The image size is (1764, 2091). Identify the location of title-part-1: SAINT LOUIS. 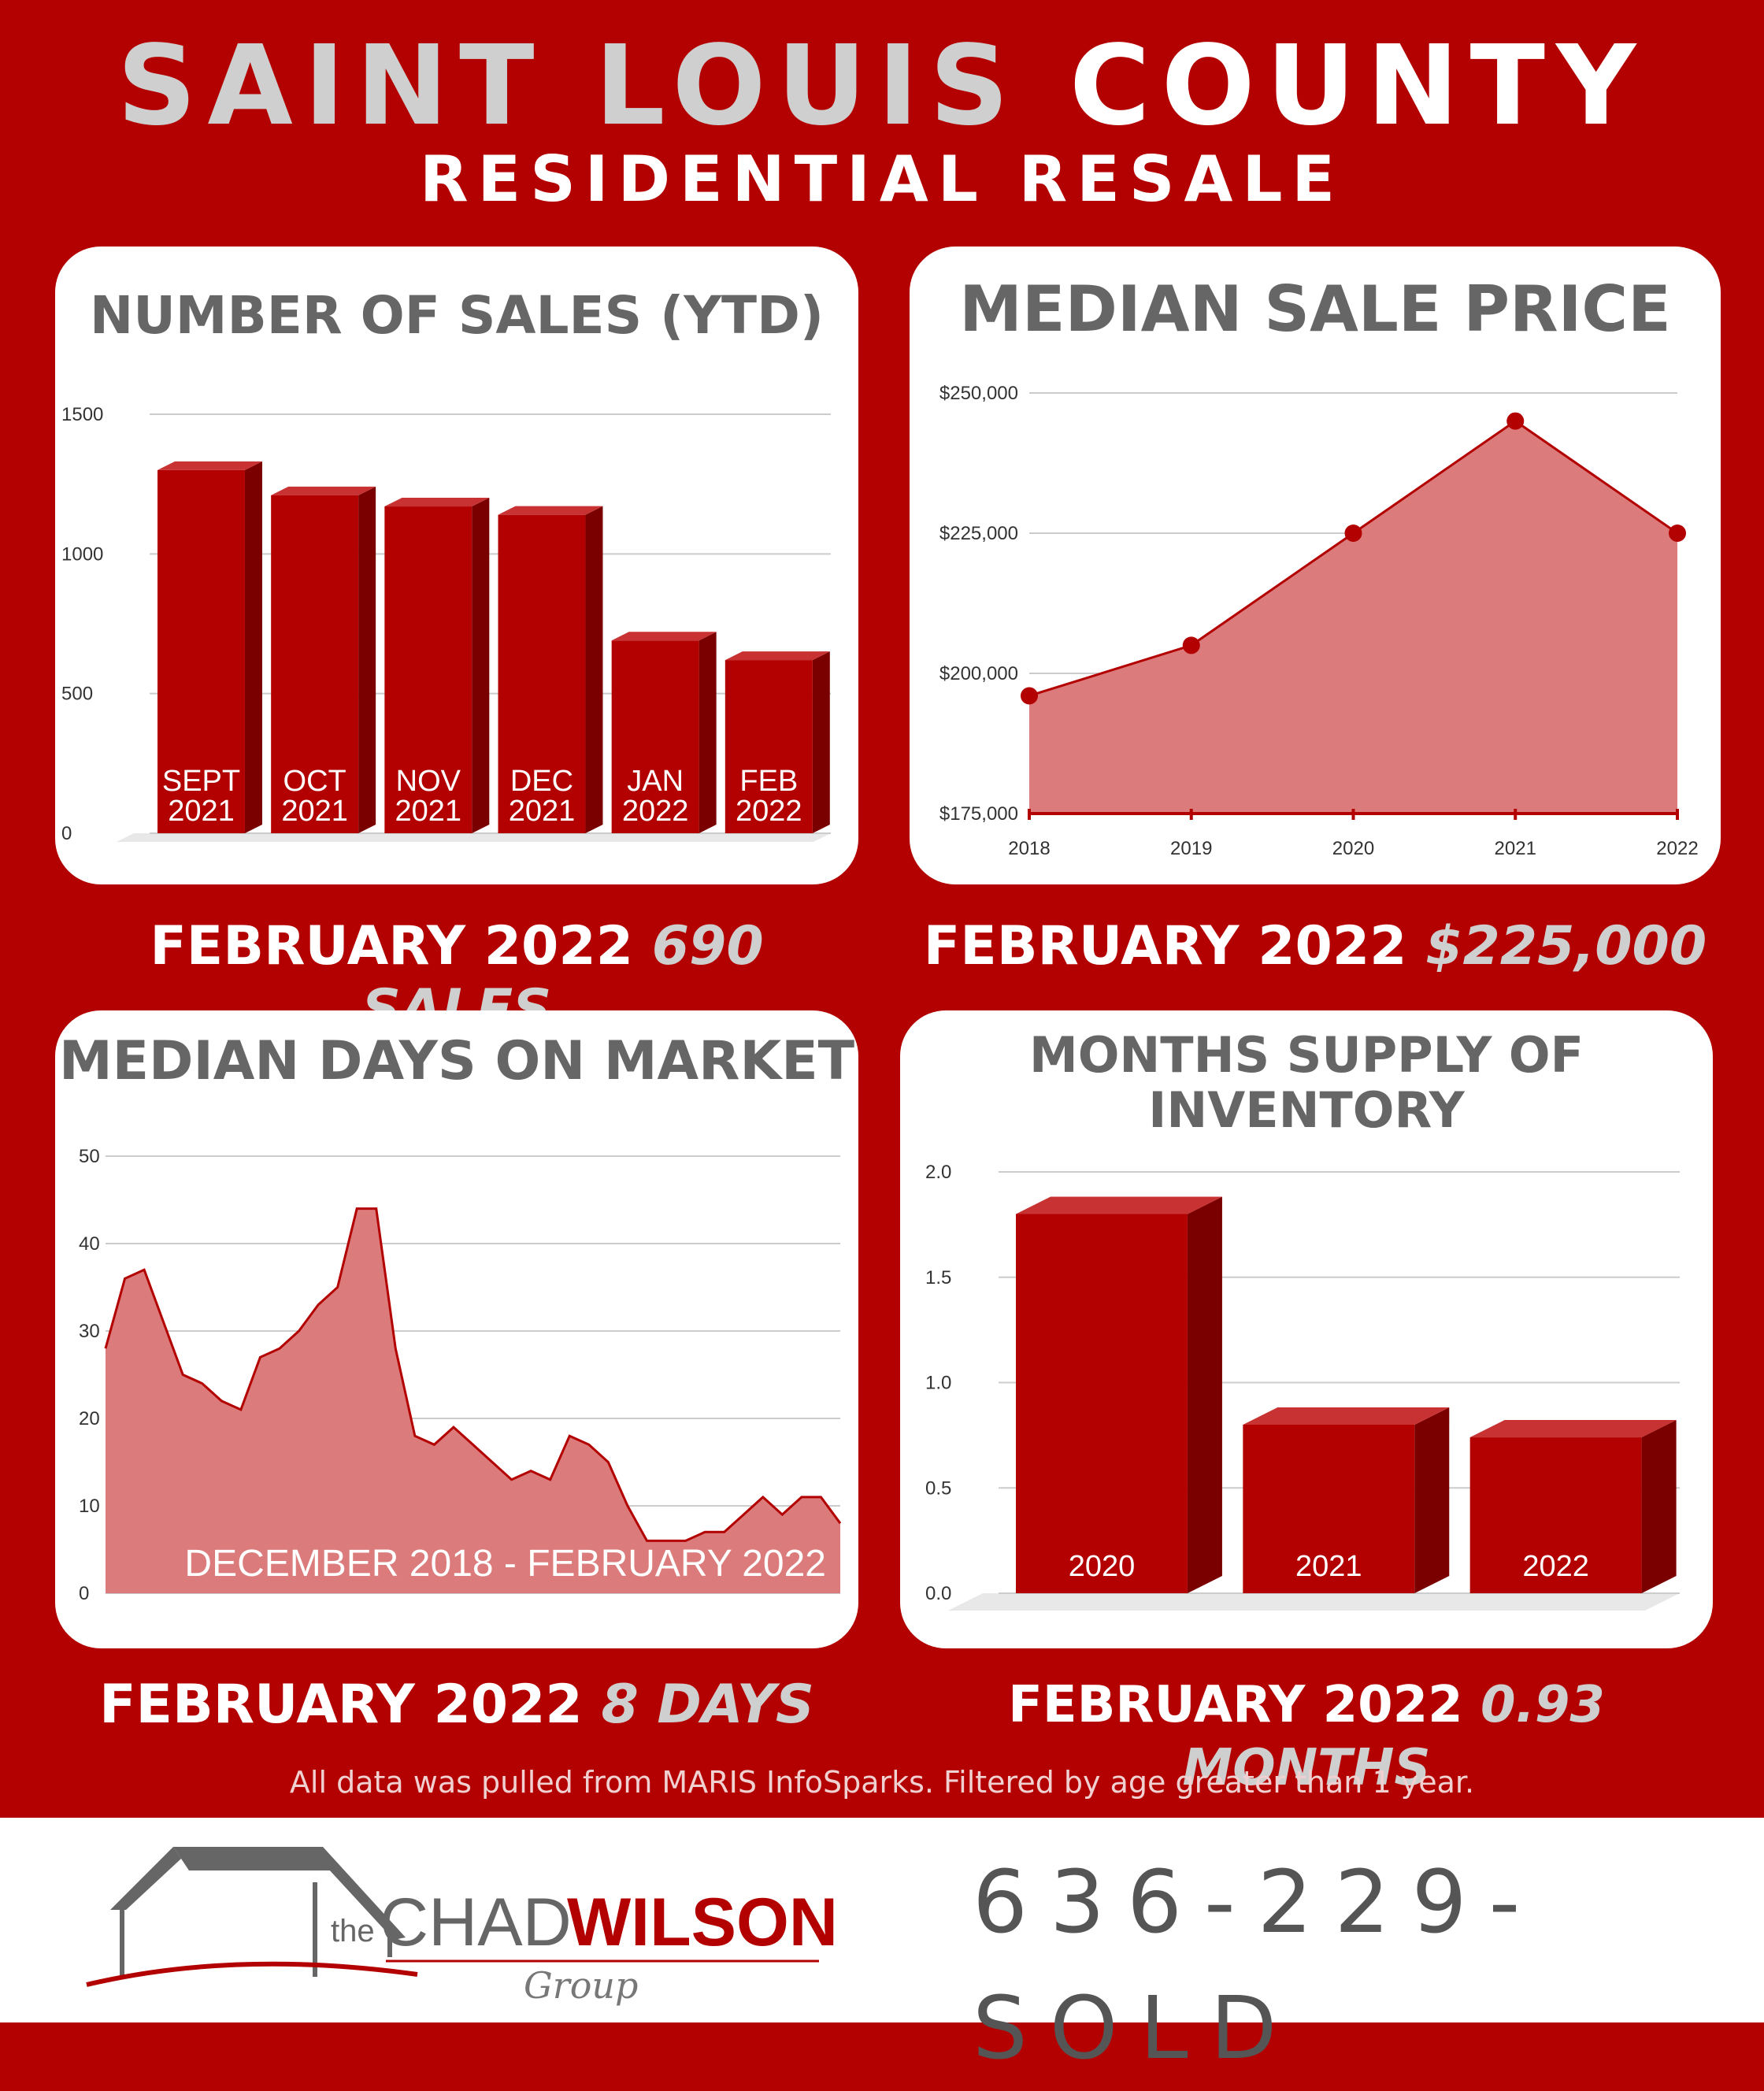
(569, 86).